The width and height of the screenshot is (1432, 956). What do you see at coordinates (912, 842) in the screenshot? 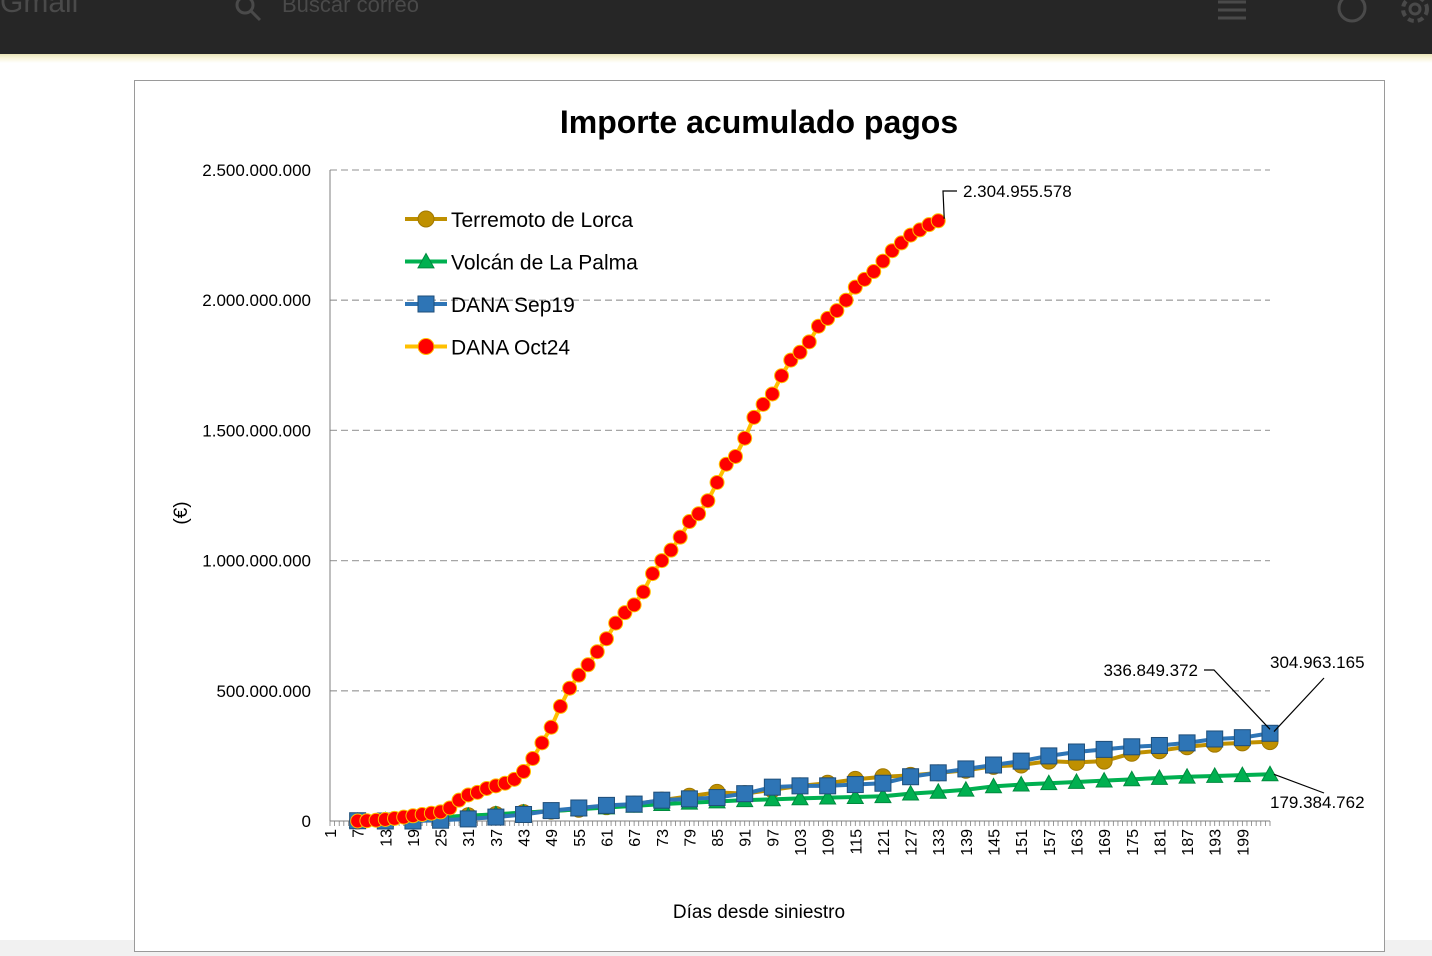
I see `x-tick-label: 127` at bounding box center [912, 842].